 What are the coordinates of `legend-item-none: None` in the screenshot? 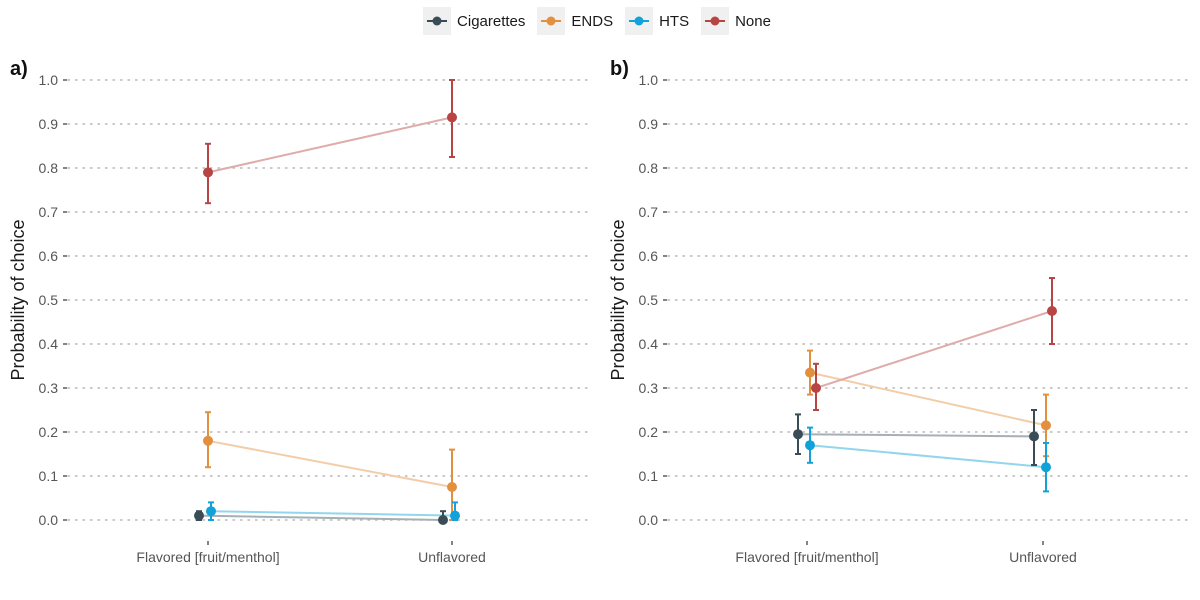 It's located at (736, 21).